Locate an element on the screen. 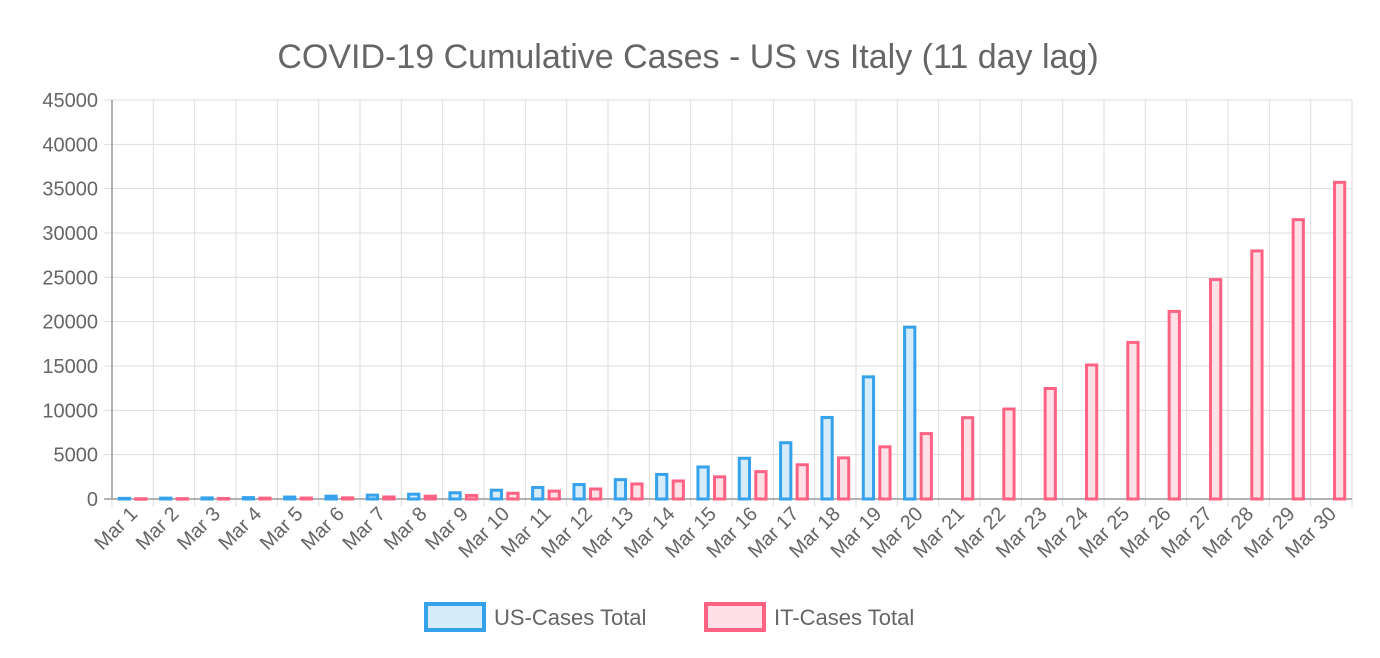  y-tick-label: 25000 is located at coordinates (70, 278).